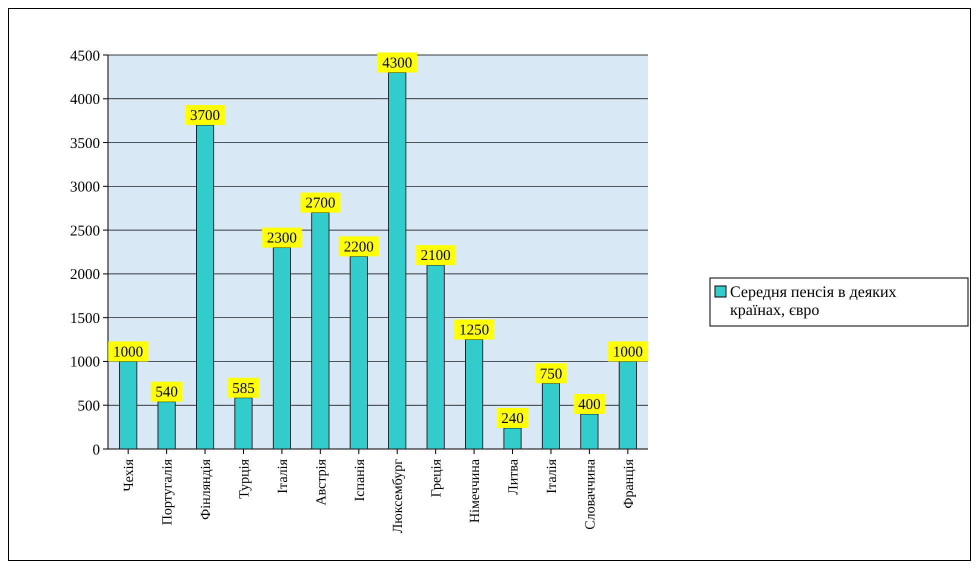 The height and width of the screenshot is (569, 979). Describe the element at coordinates (512, 418) in the screenshot. I see `data-label: 240` at that location.